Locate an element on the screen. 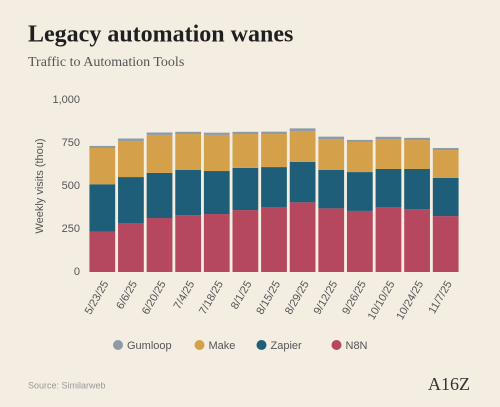 The height and width of the screenshot is (407, 500). y-tick-label: 500 is located at coordinates (71, 186).